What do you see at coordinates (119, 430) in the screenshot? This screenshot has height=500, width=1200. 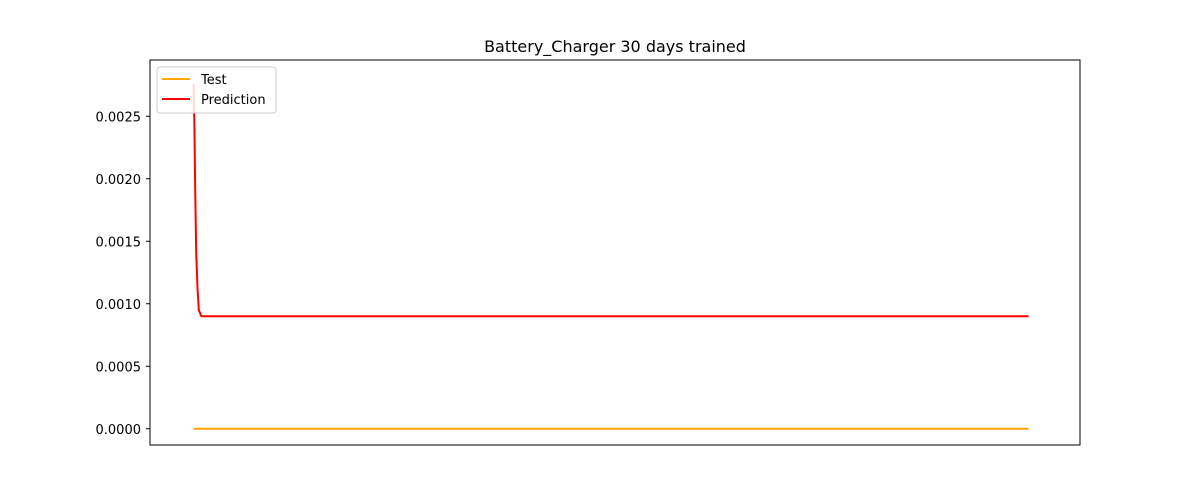 I see `y-tick-label: 0.0000` at bounding box center [119, 430].